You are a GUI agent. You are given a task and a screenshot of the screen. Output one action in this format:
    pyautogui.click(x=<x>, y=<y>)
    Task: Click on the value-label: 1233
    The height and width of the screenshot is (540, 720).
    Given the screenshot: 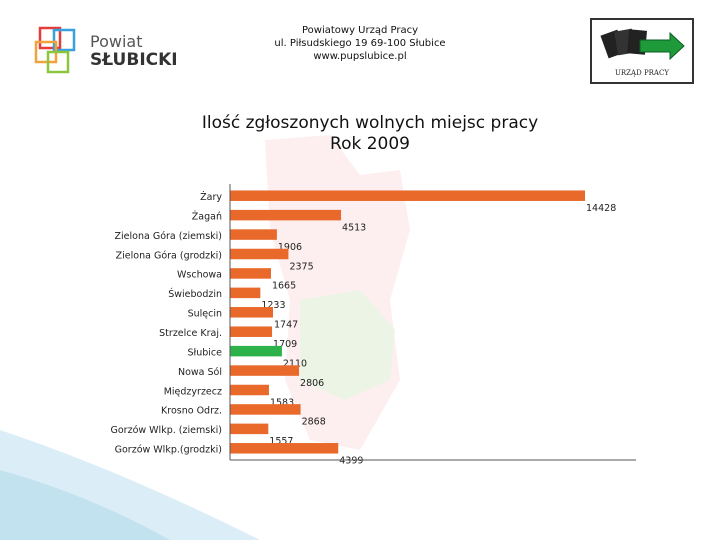 What is the action you would take?
    pyautogui.click(x=273, y=305)
    